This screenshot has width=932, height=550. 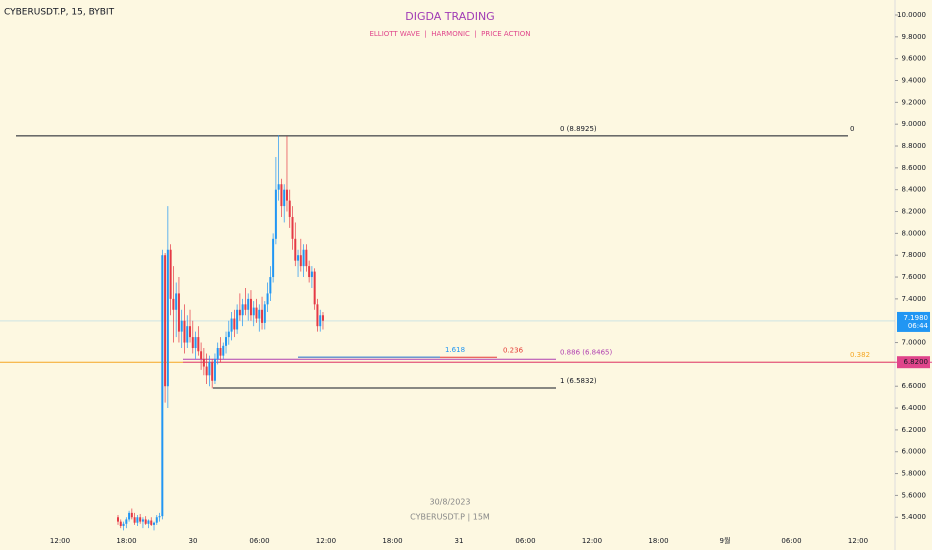 What do you see at coordinates (455, 350) in the screenshot?
I see `level-label: 1.618` at bounding box center [455, 350].